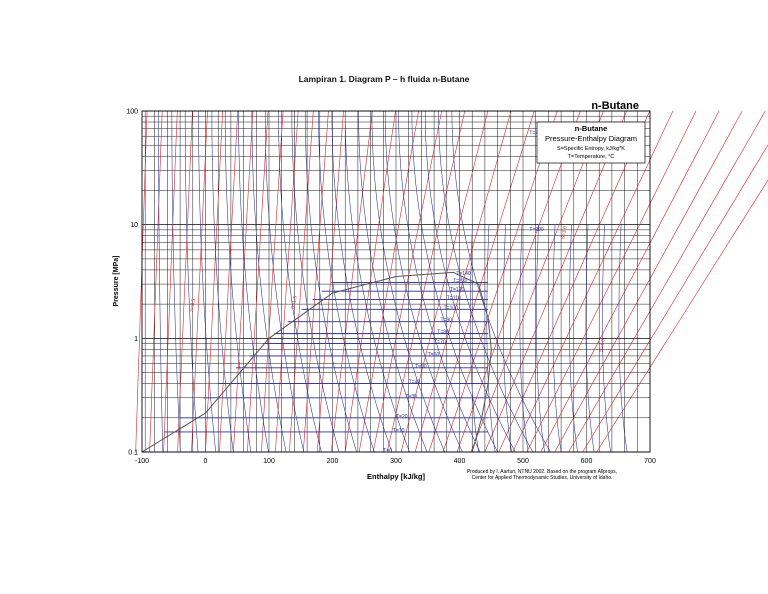  I want to click on isotherm-label: T=80, so click(443, 333).